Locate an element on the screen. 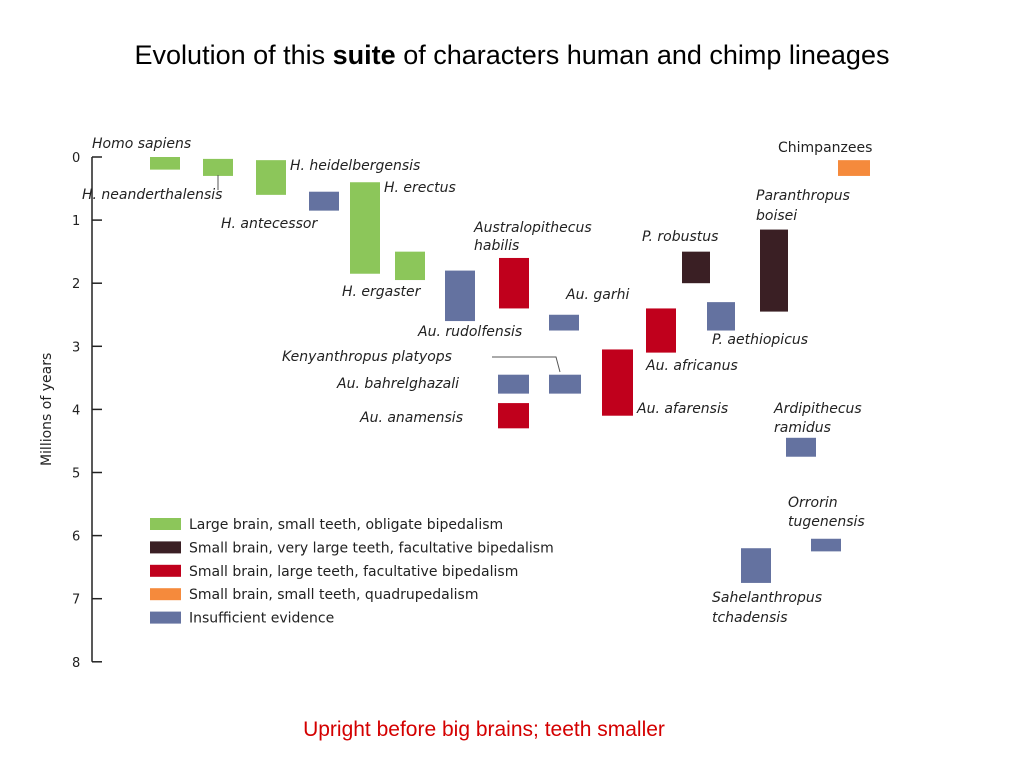 The image size is (1024, 768). label-p-robustus: P. robustus is located at coordinates (680, 237).